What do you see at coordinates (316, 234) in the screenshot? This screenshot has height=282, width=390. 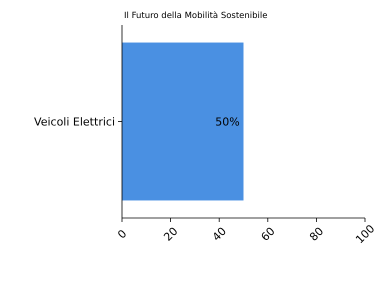 I see `x-tick-label: 80` at bounding box center [316, 234].